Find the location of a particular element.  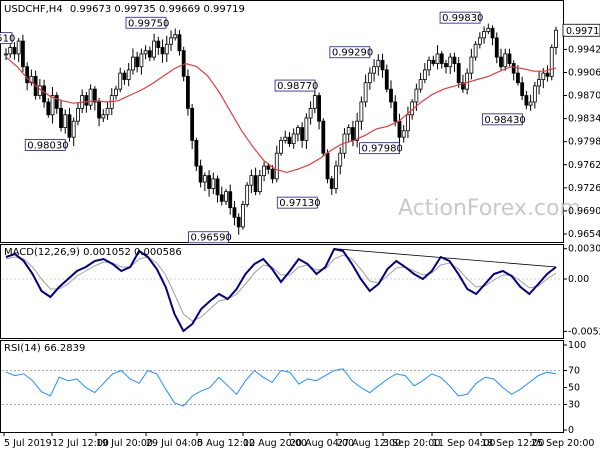

current-price-box is located at coordinates (581, 30).